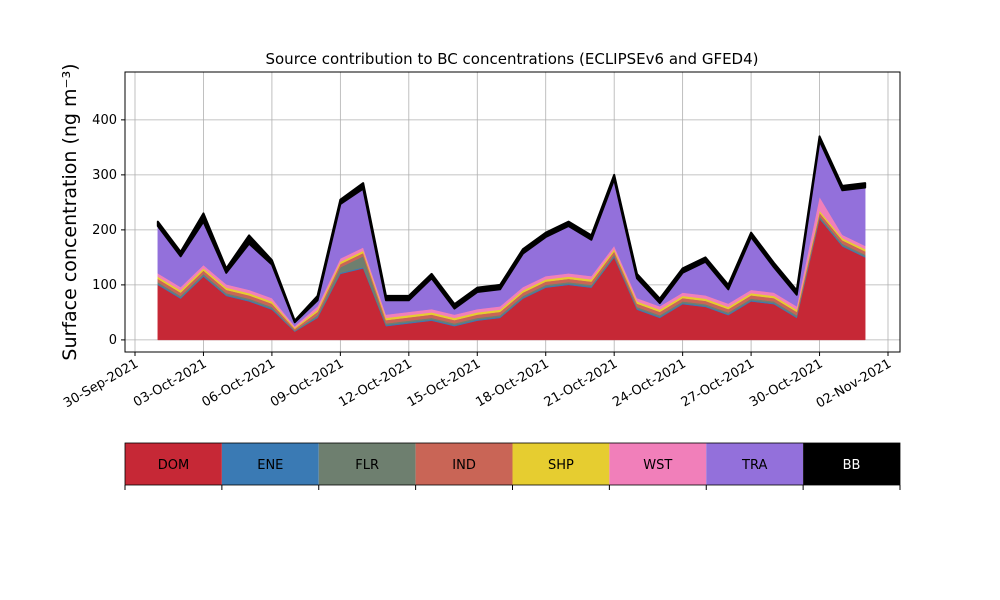 The image size is (1000, 600). Describe the element at coordinates (444, 383) in the screenshot. I see `x-tick-label: 15-Oct-2021` at that location.